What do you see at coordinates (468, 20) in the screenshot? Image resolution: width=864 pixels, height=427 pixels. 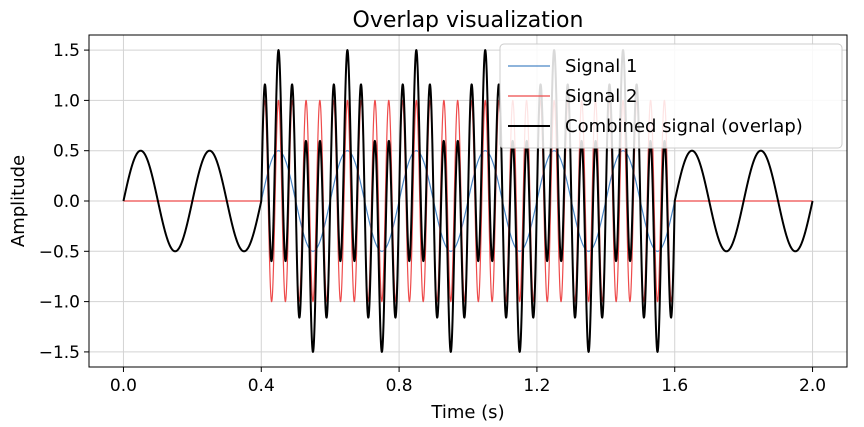 I see `chart-title: Overlap visualization` at bounding box center [468, 20].